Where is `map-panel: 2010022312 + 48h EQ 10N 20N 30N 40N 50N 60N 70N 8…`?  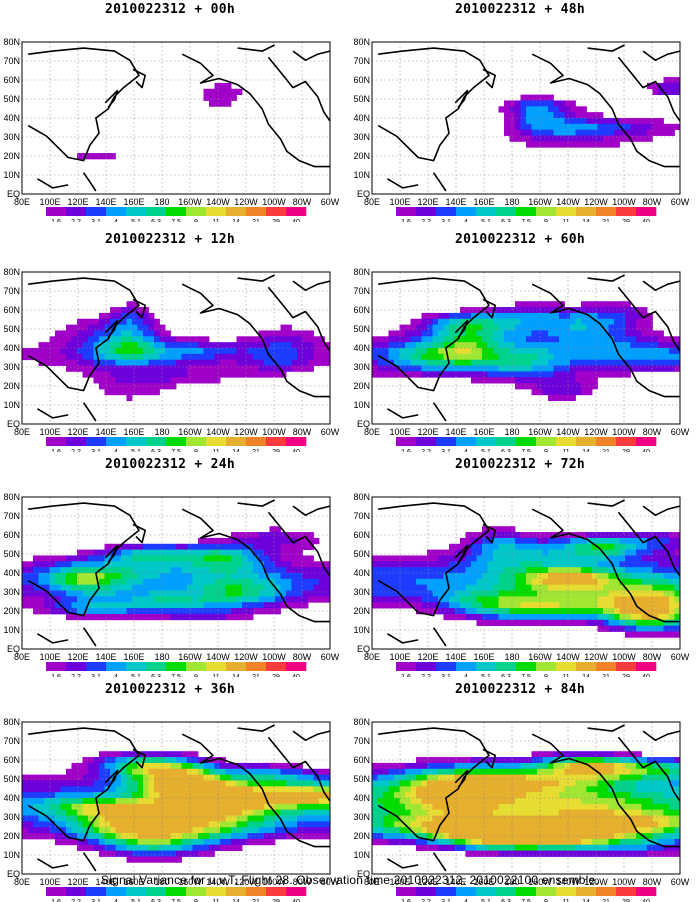
map-panel: 2010022312 + 48h EQ 10N 20N 30N 40N 50N 60N 70N 8… is located at coordinates (520, 111).